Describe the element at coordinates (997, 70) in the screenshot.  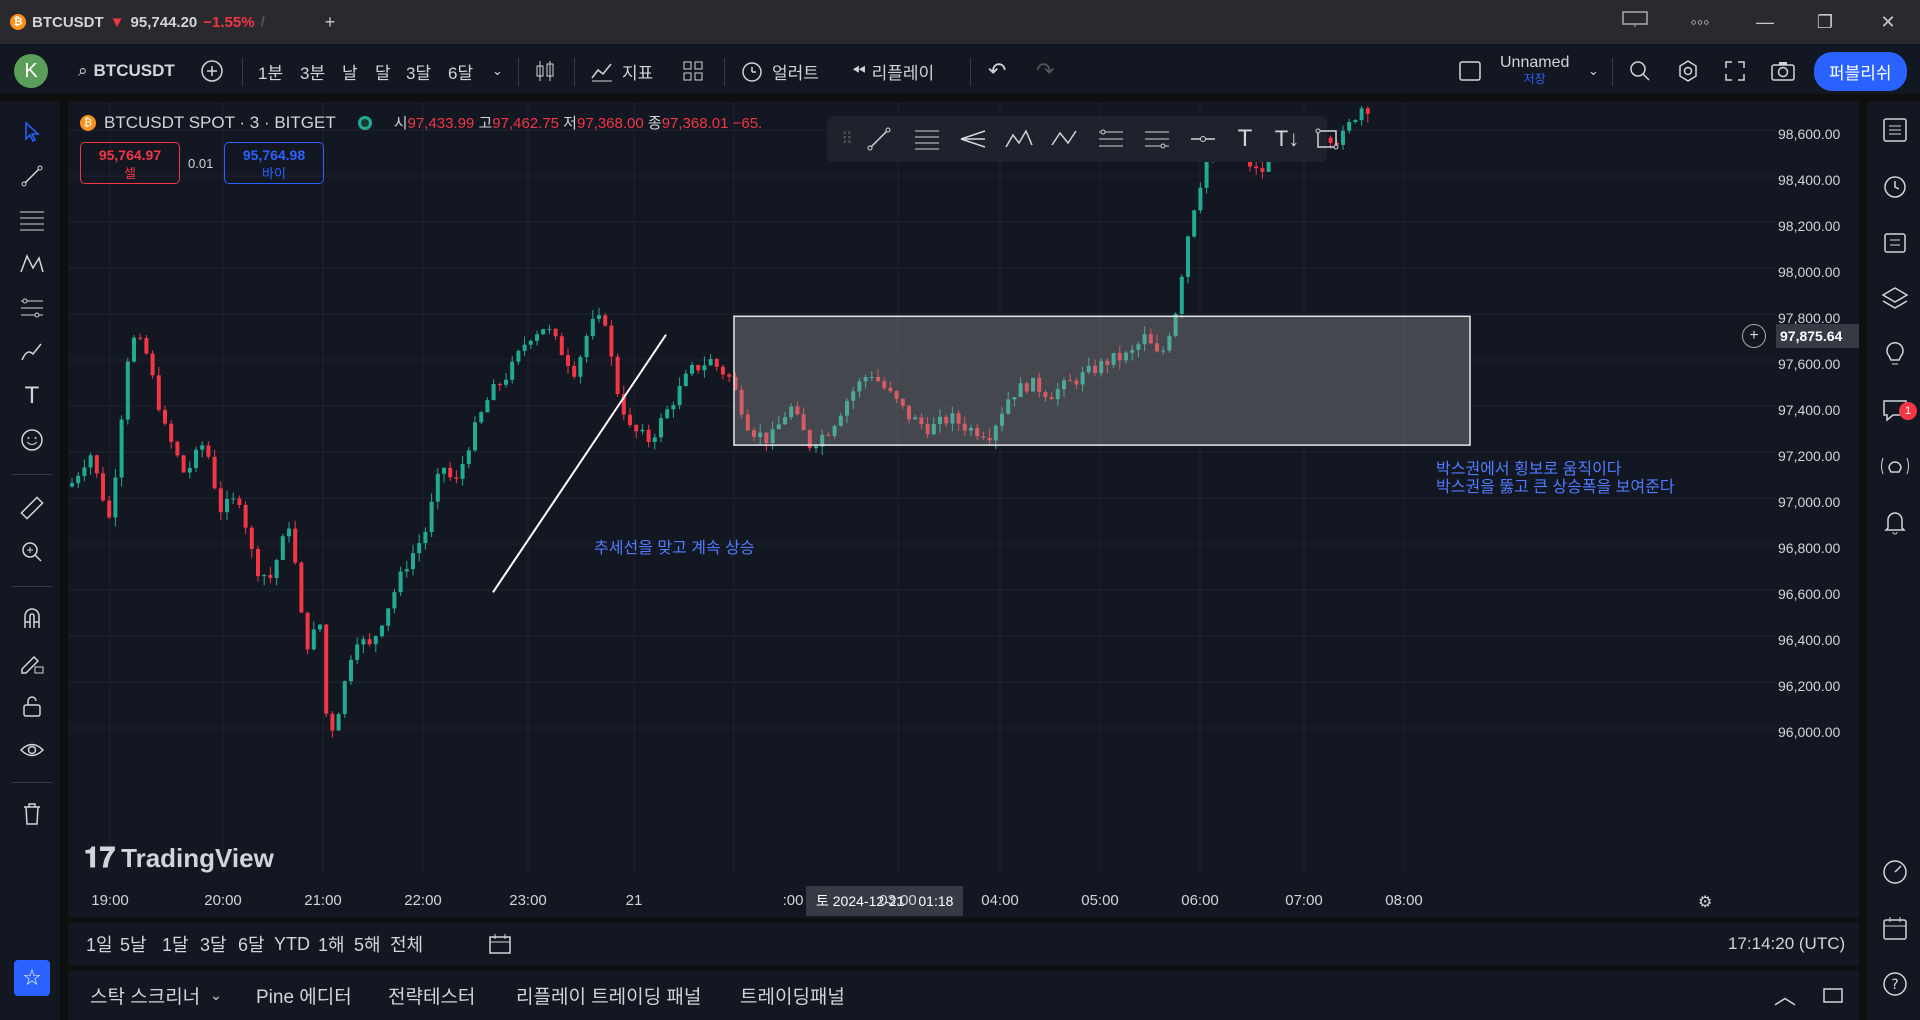
I see `undo-icon: ↶` at that location.